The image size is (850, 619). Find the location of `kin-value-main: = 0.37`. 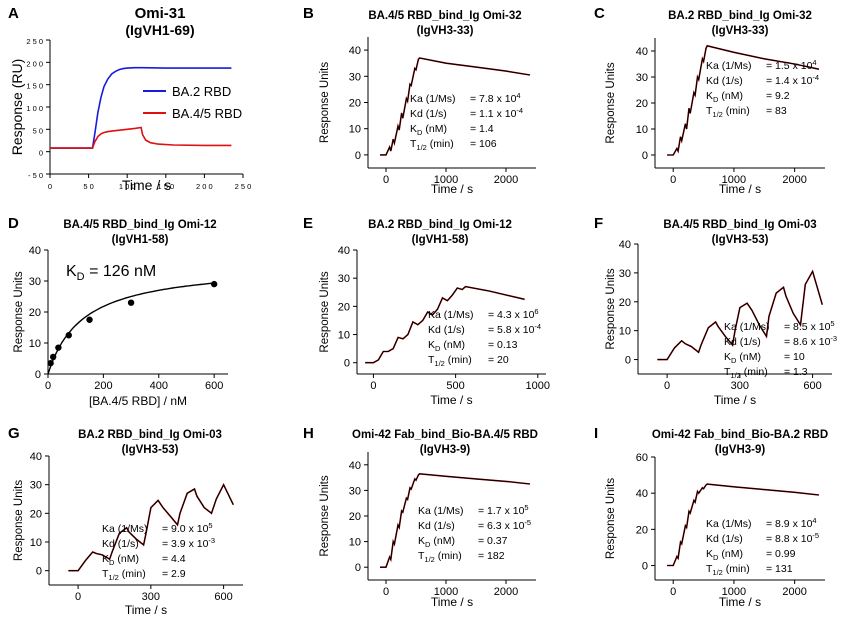

kin-value-main: = 0.37 is located at coordinates (493, 541).